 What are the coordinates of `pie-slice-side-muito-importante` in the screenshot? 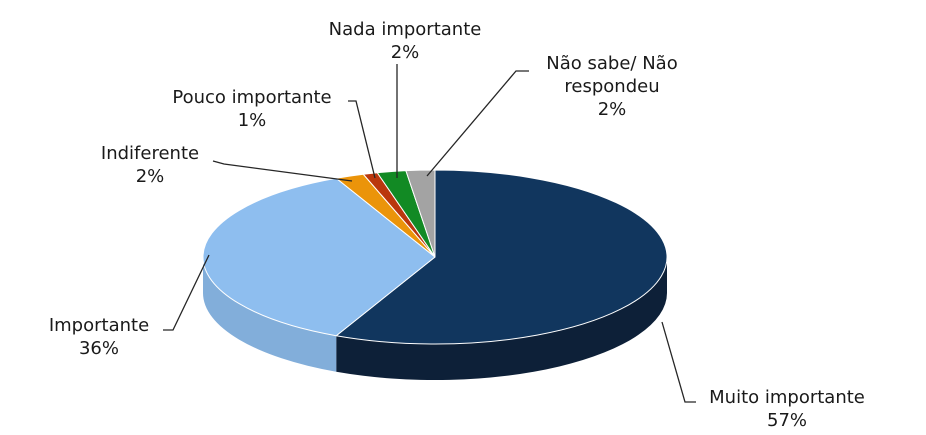 It's located at (501, 318).